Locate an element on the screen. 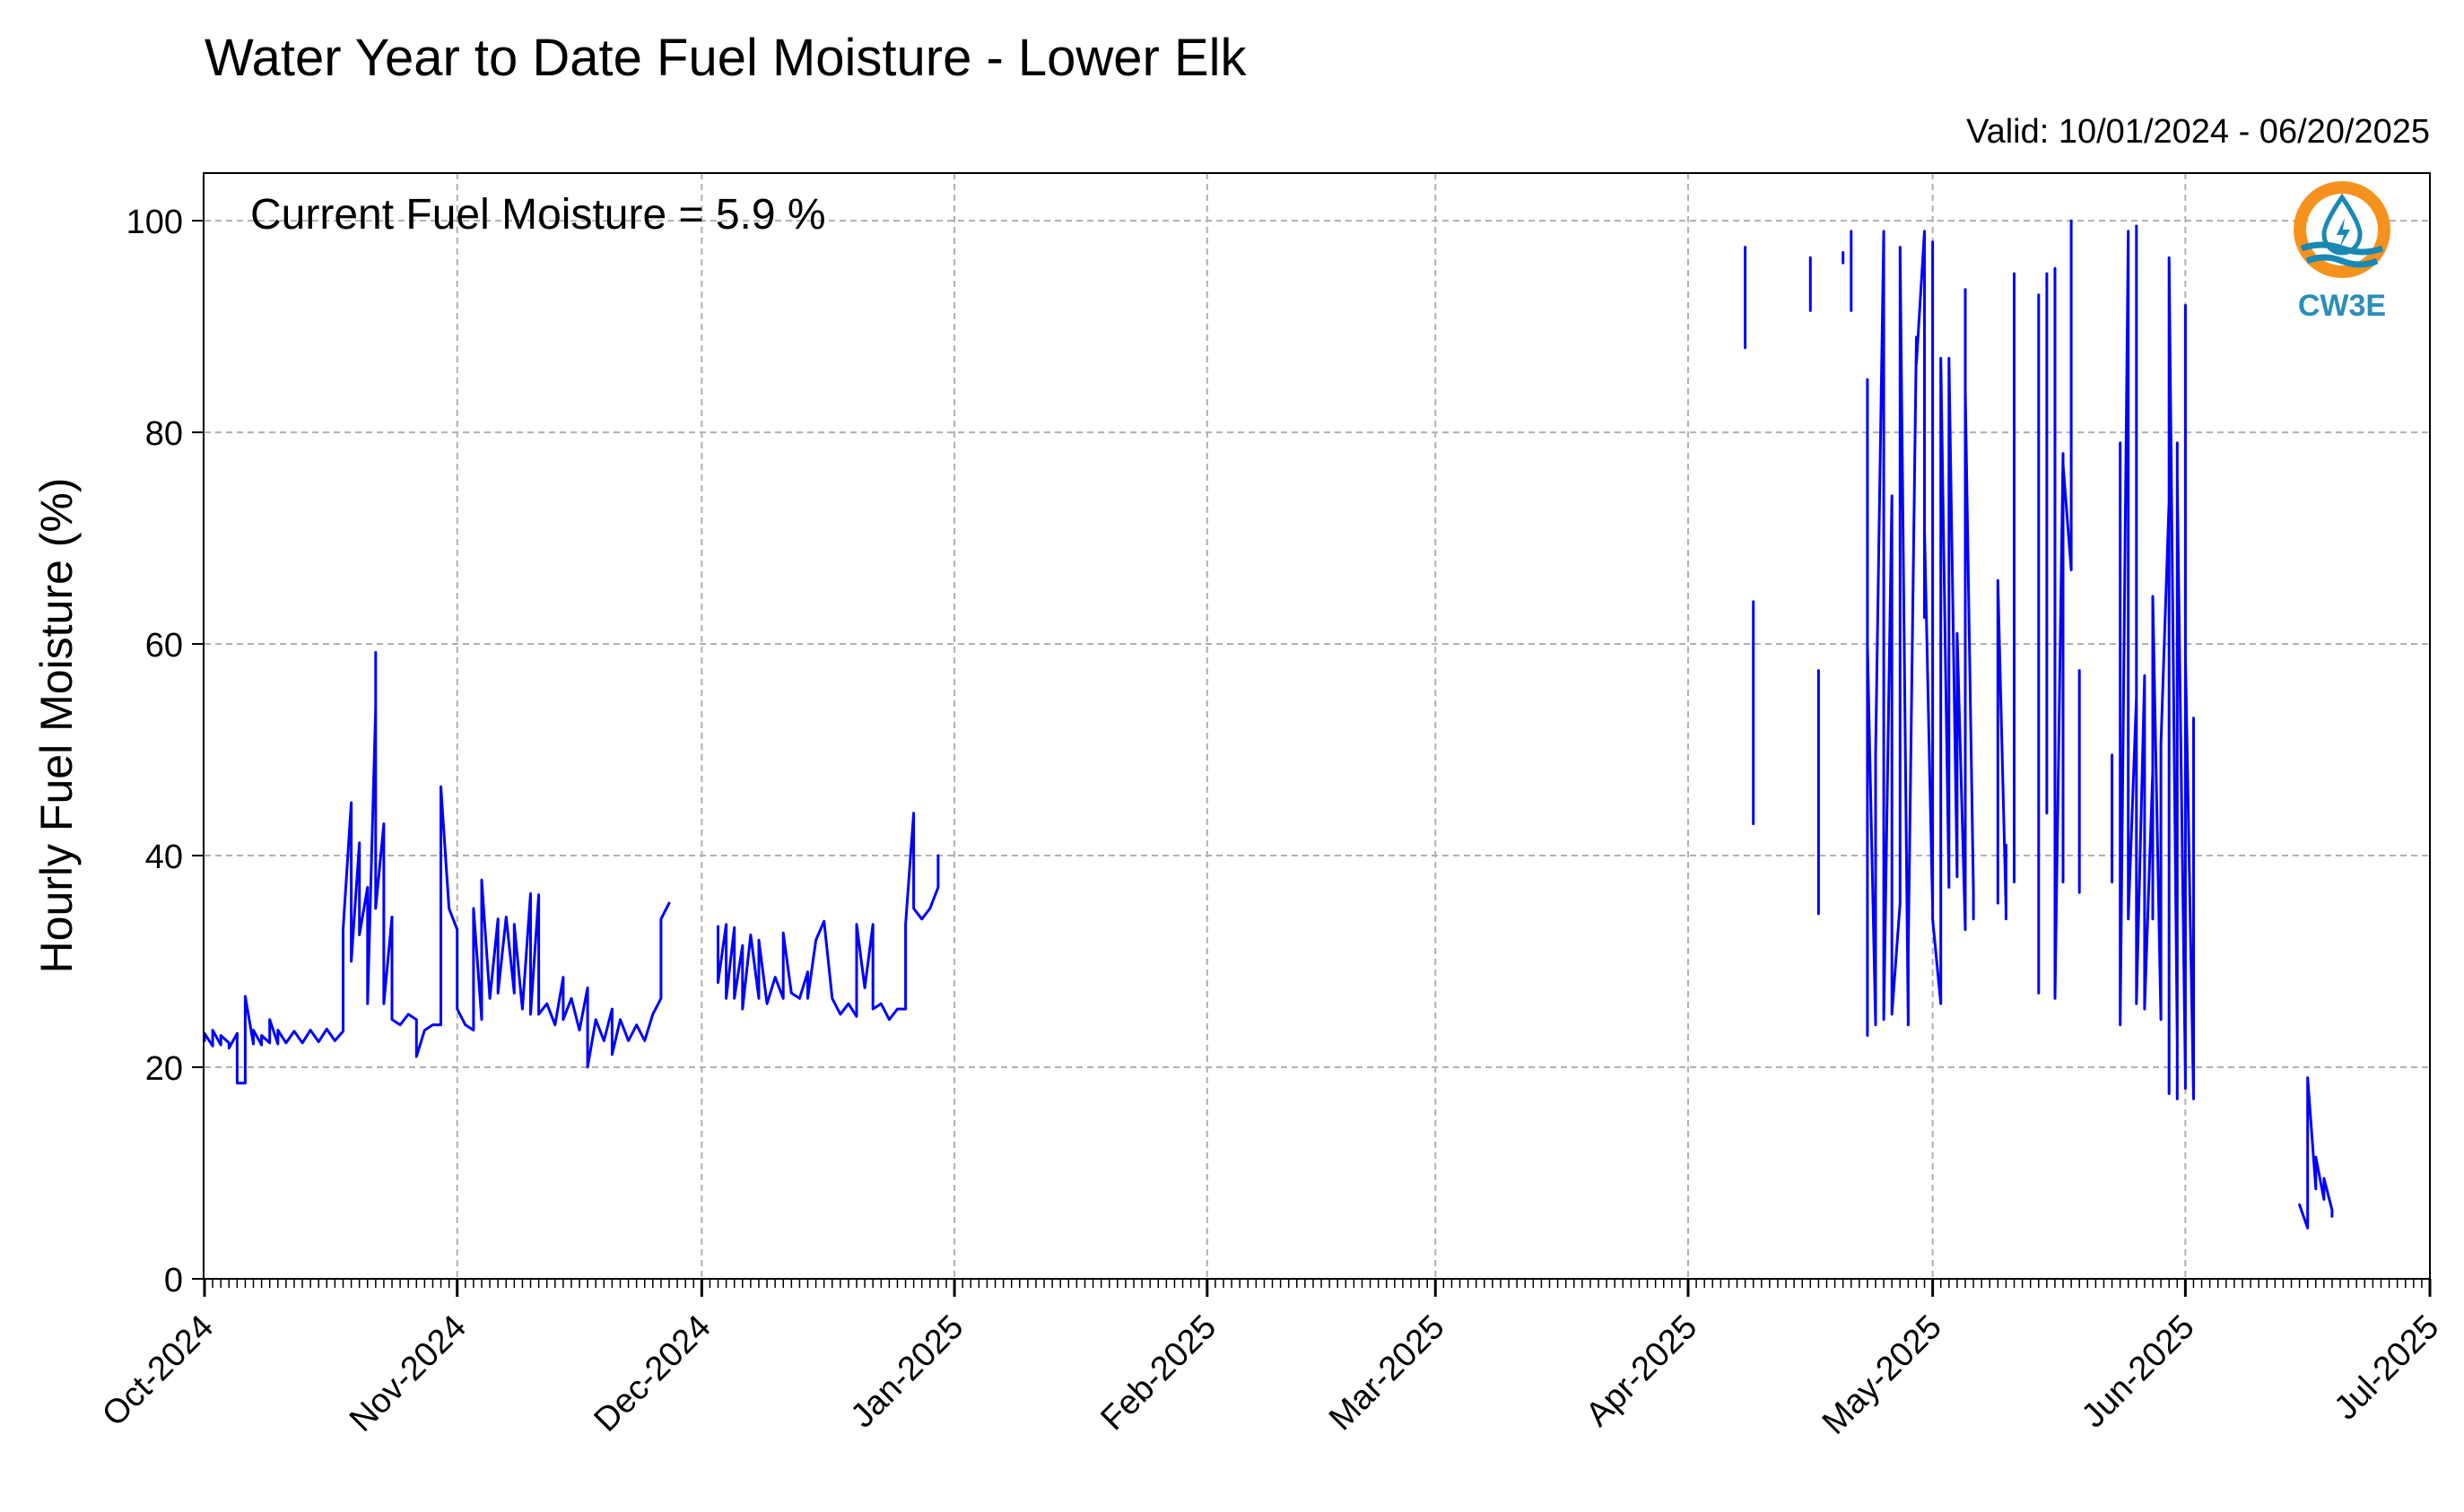 The image size is (2464, 1512). cw3e-logo: CW3E is located at coordinates (2342, 252).